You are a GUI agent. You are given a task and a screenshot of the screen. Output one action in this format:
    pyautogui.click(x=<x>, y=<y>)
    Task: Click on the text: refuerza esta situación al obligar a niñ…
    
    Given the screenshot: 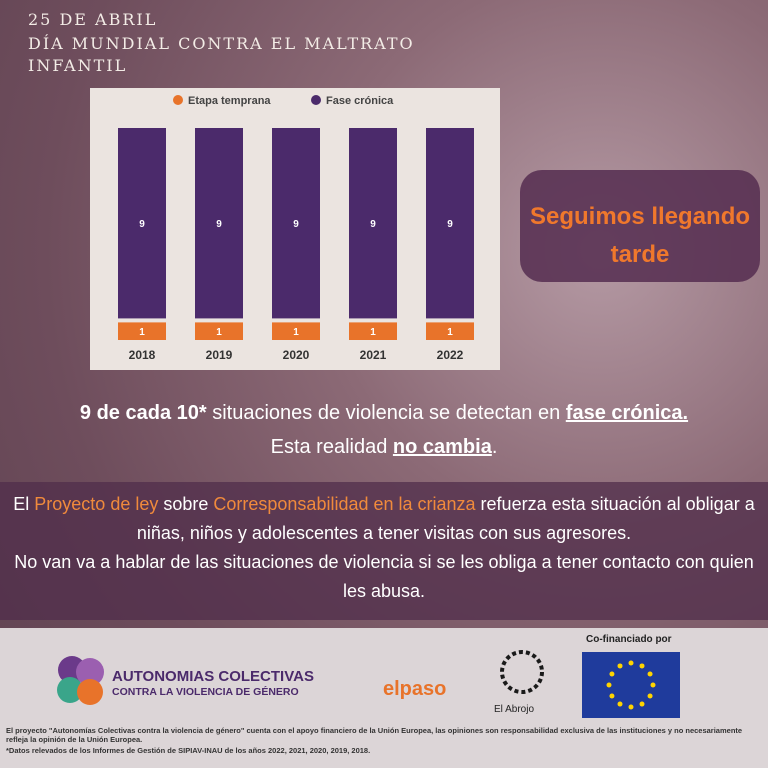 What is the action you would take?
    pyautogui.click(x=445, y=518)
    